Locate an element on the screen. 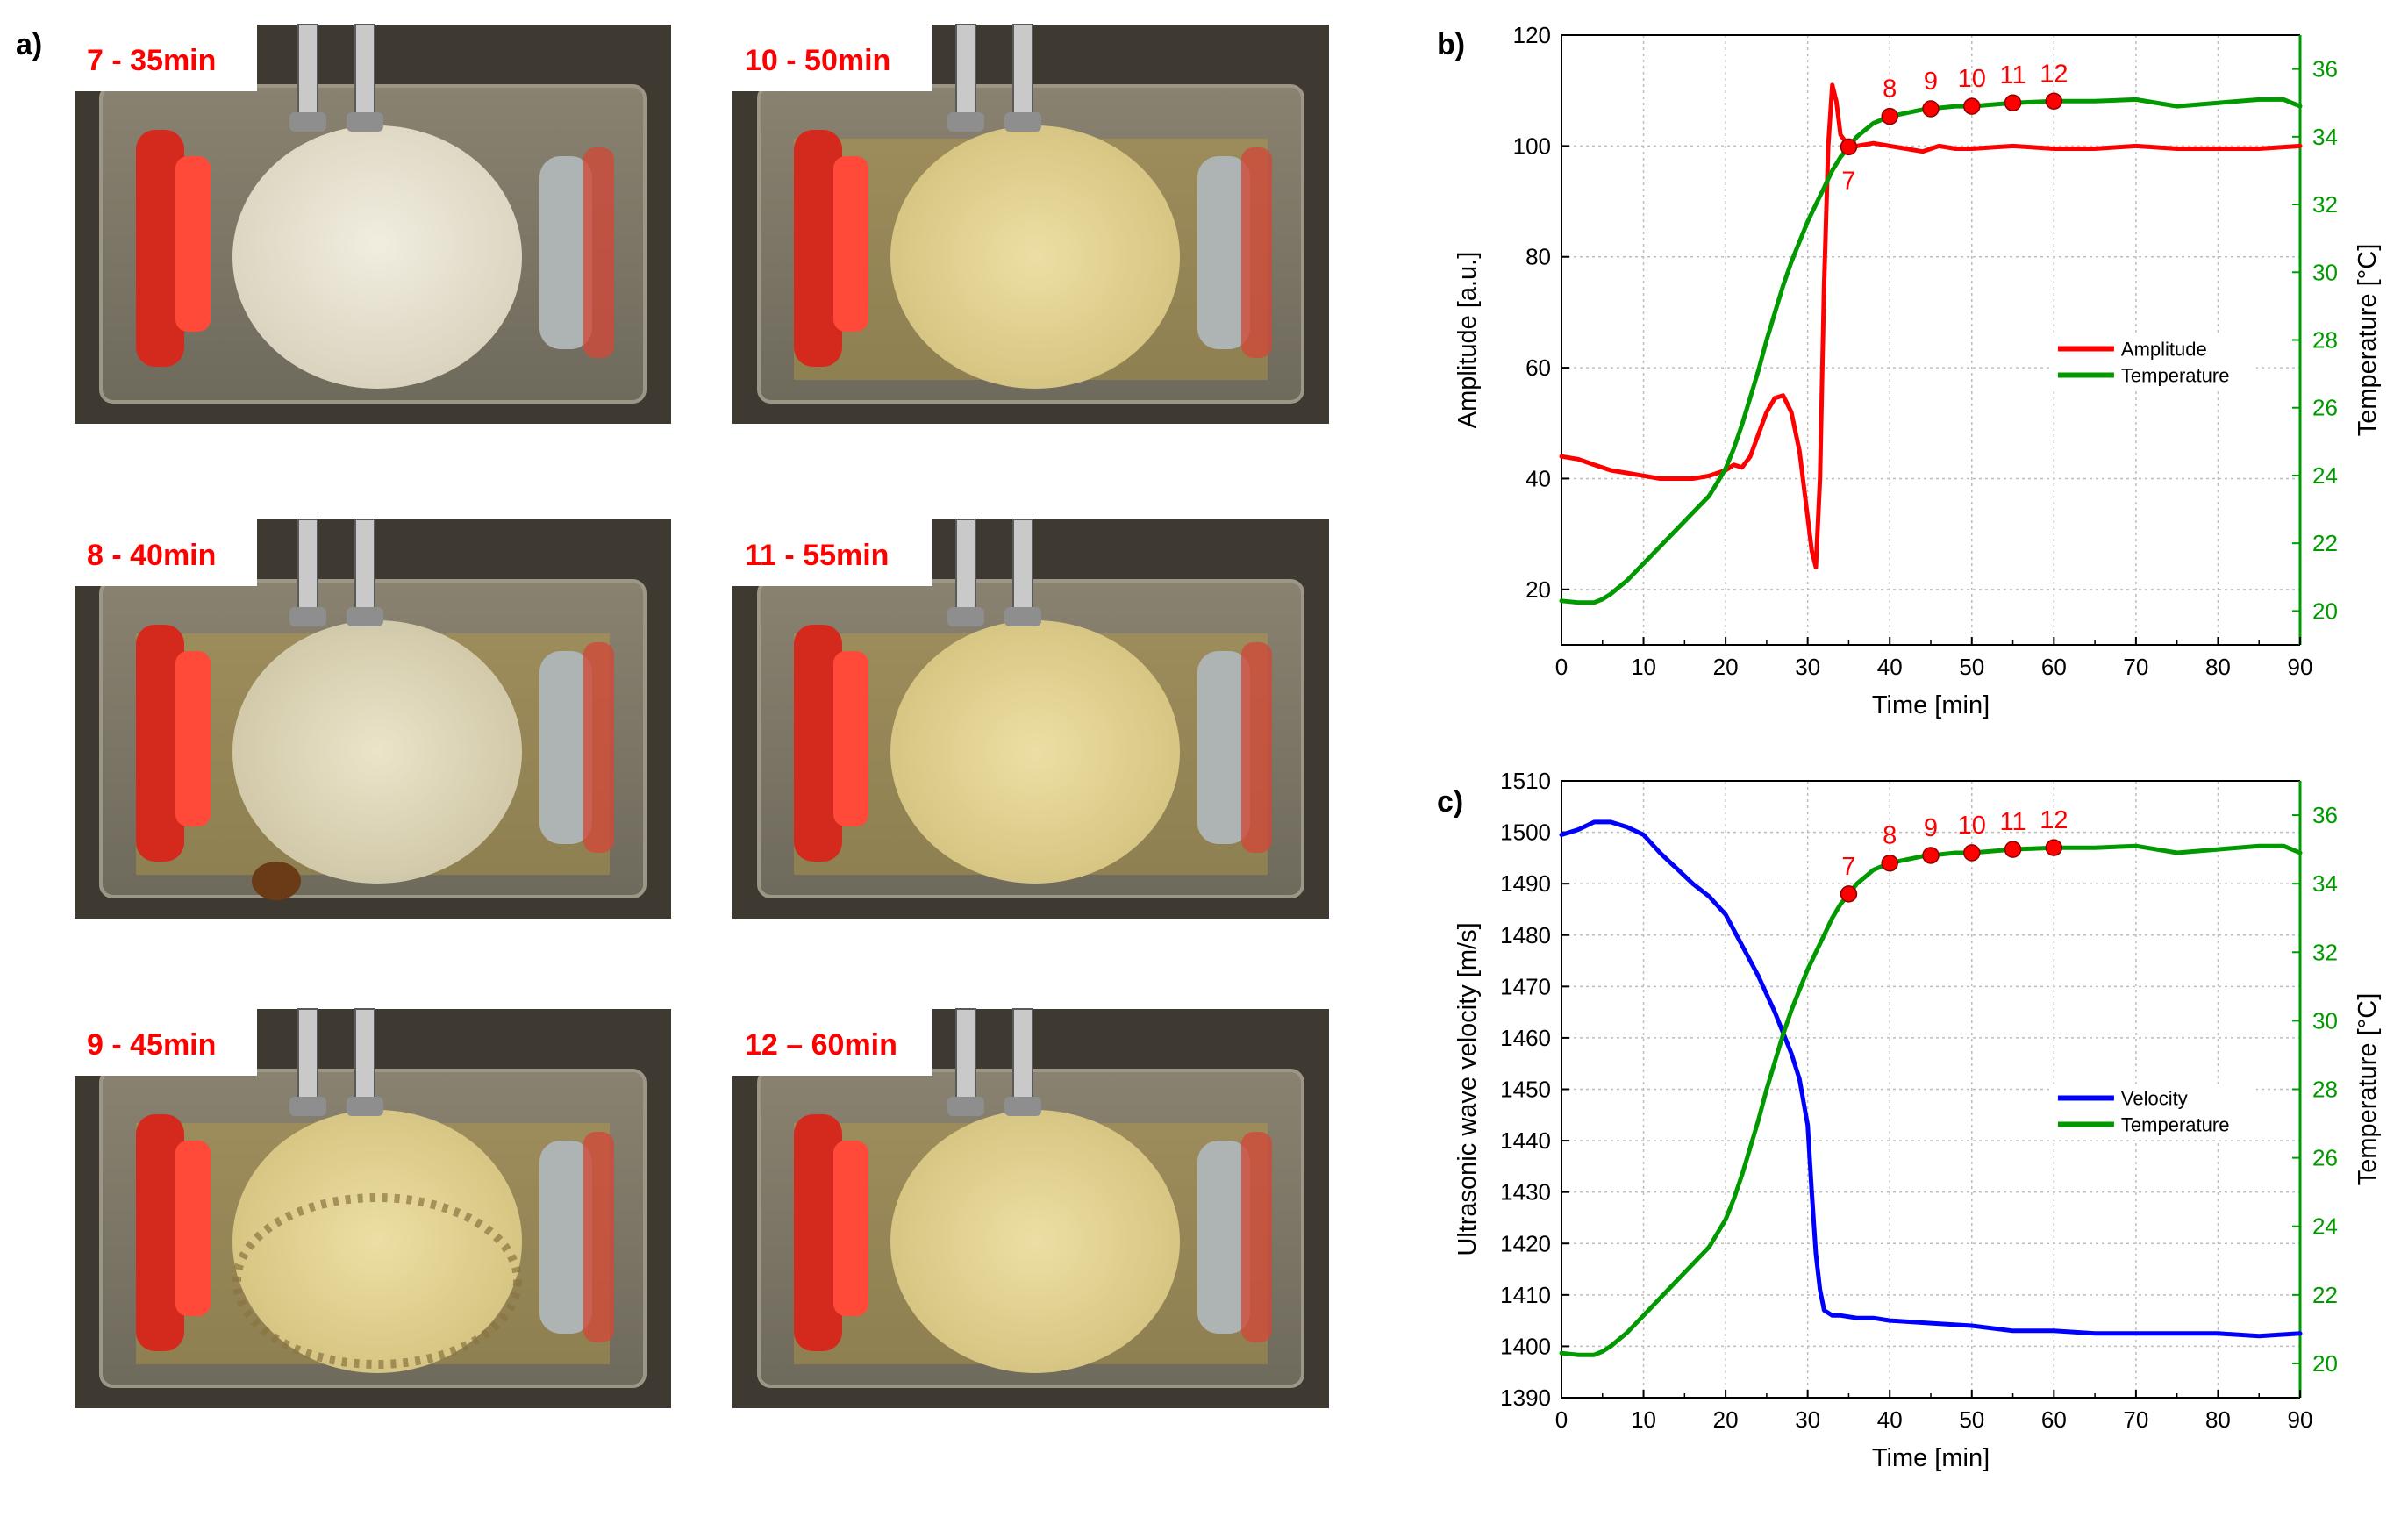 The image size is (2408, 1517). y-tick-label: 80 is located at coordinates (1538, 257).